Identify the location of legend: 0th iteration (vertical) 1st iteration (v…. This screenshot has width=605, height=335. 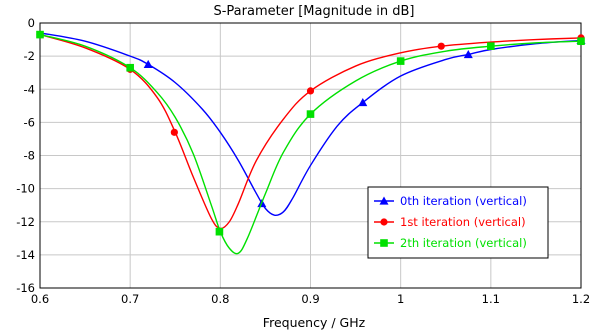
(458, 222).